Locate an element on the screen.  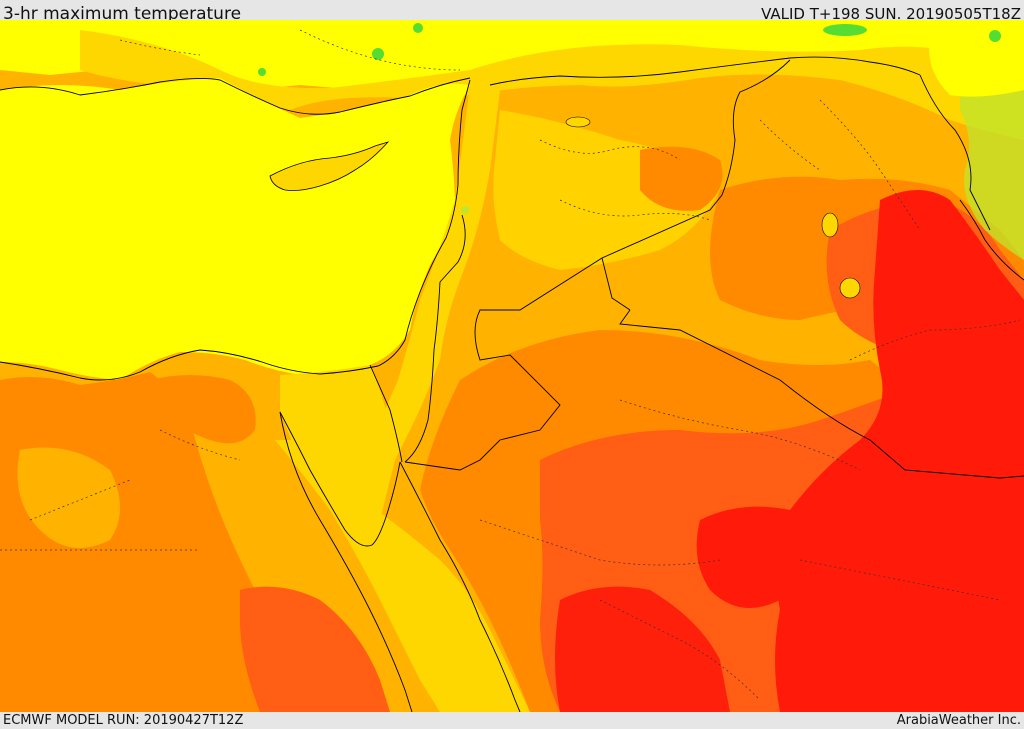
coast-turkey-south is located at coordinates (235, 96).